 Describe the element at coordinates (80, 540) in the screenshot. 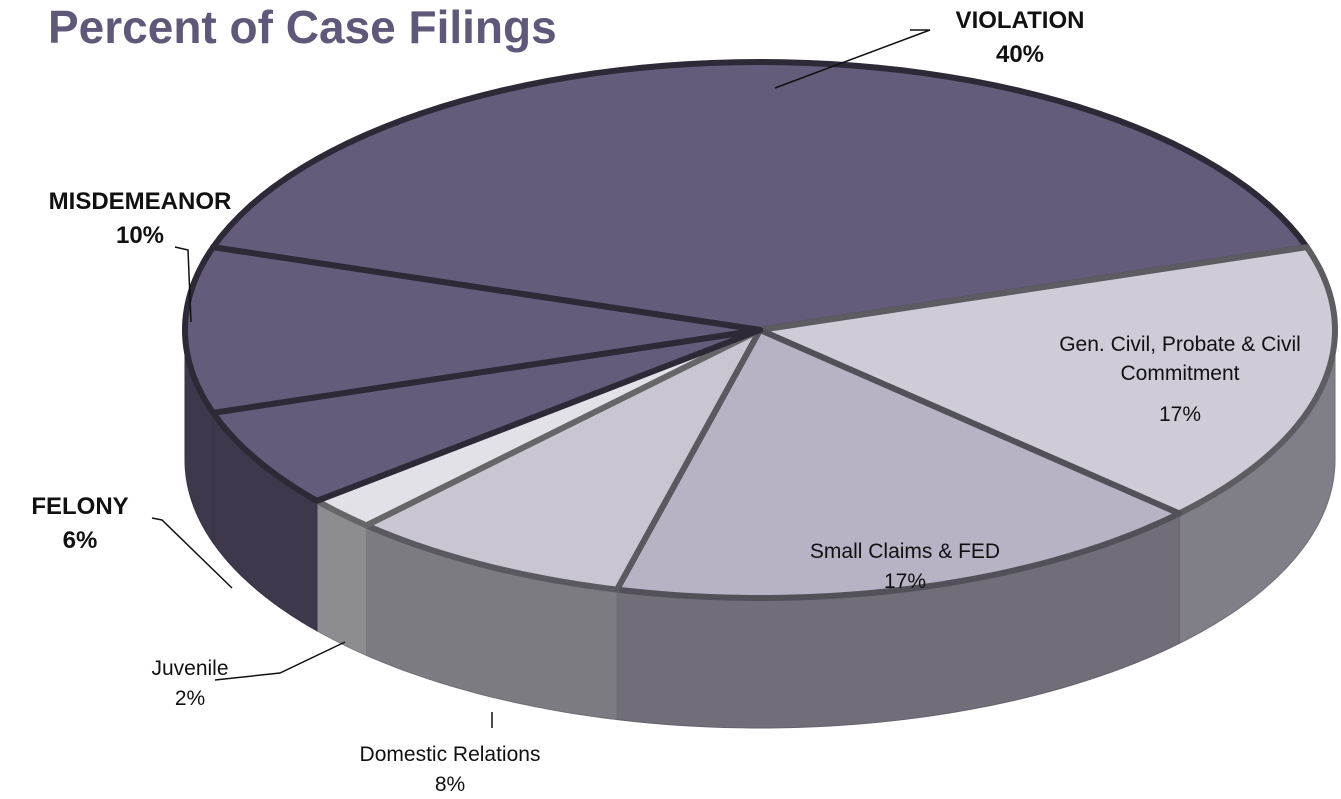

I see `slice-value-label: 6%` at that location.